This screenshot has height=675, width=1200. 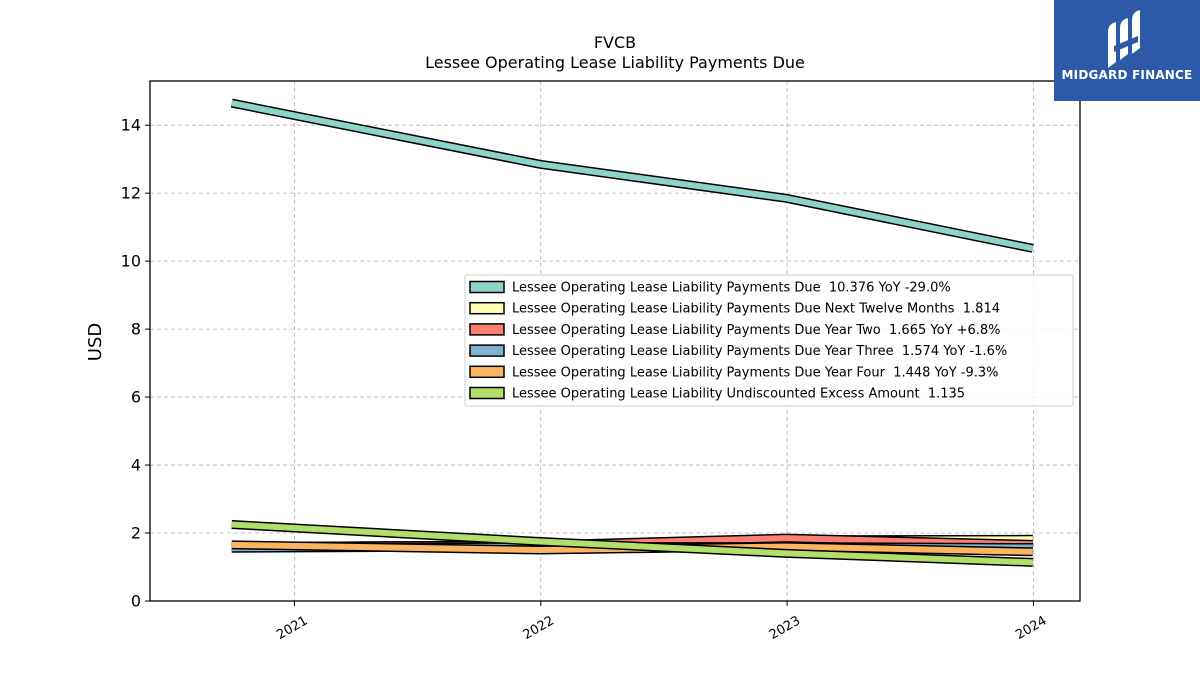 I want to click on y-tick-label: 12, so click(x=131, y=193).